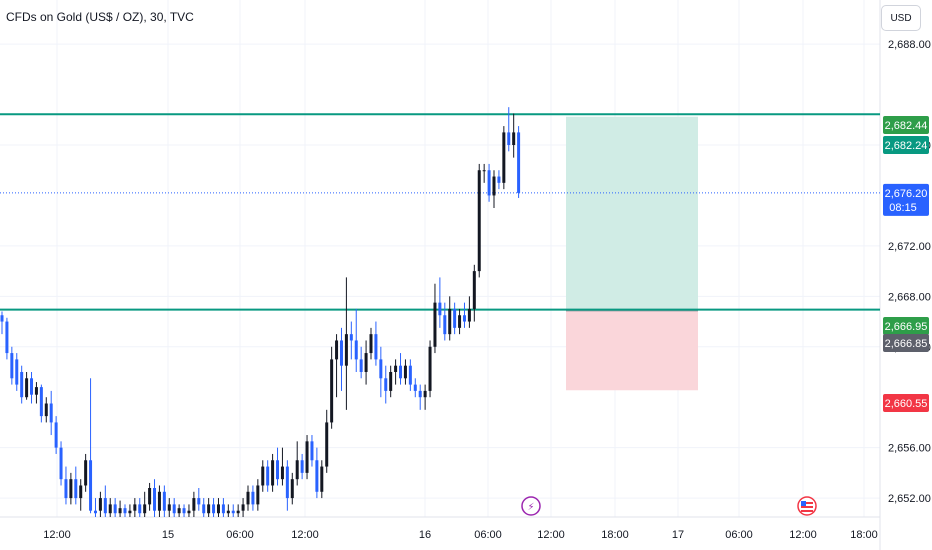 The image size is (932, 550). I want to click on currency-button: USD, so click(901, 18).